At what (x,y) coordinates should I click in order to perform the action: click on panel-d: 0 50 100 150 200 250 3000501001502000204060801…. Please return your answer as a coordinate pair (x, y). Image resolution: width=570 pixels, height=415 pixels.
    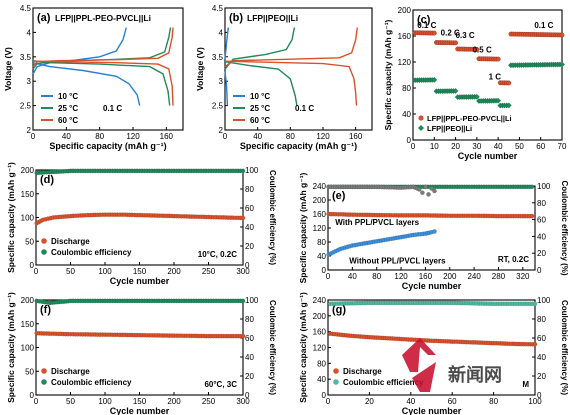
    Looking at the image, I should click on (141, 224).